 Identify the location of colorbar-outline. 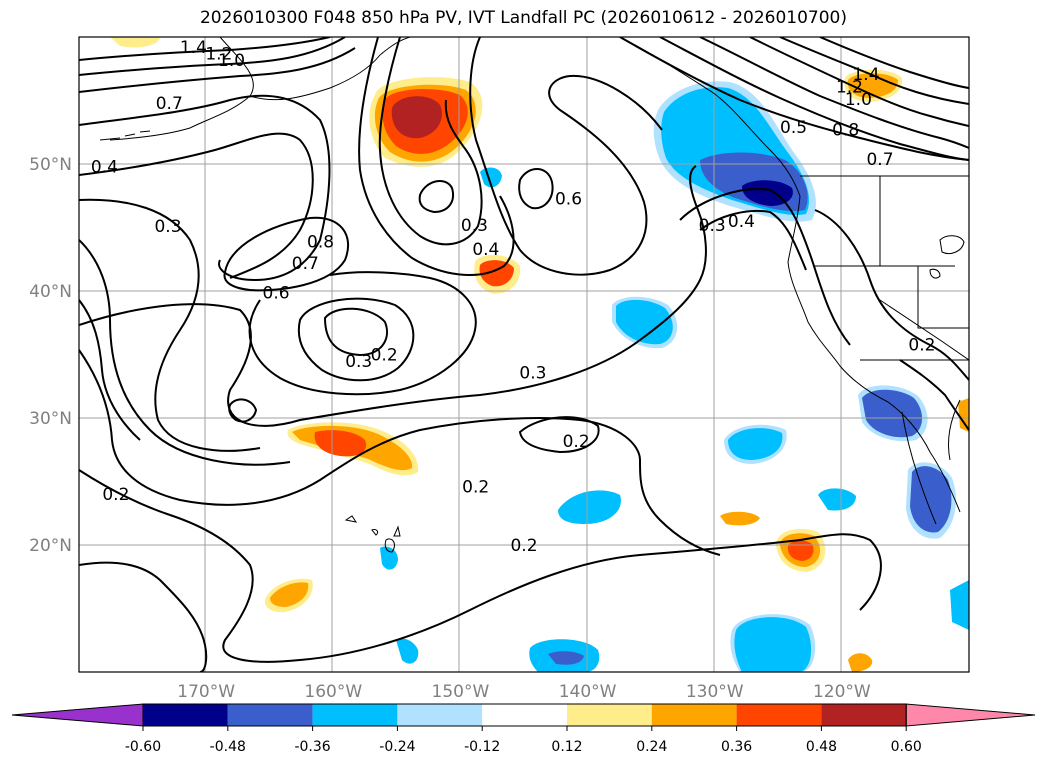
(524, 715).